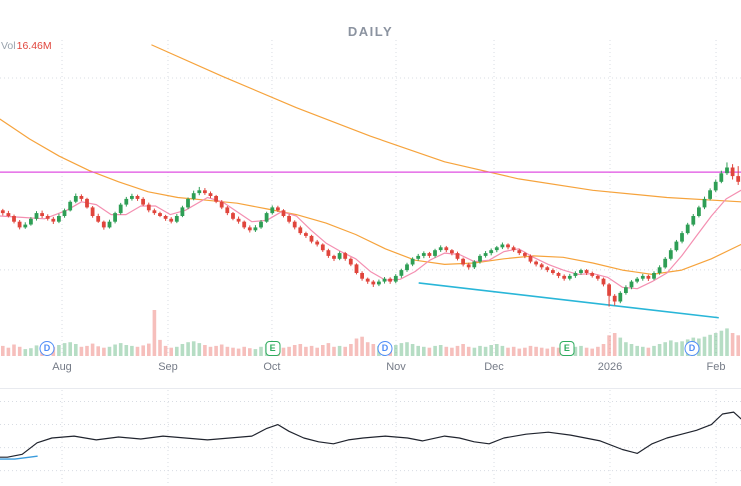 This screenshot has height=486, width=741. Describe the element at coordinates (370, 388) in the screenshot. I see `panel-separator` at that location.